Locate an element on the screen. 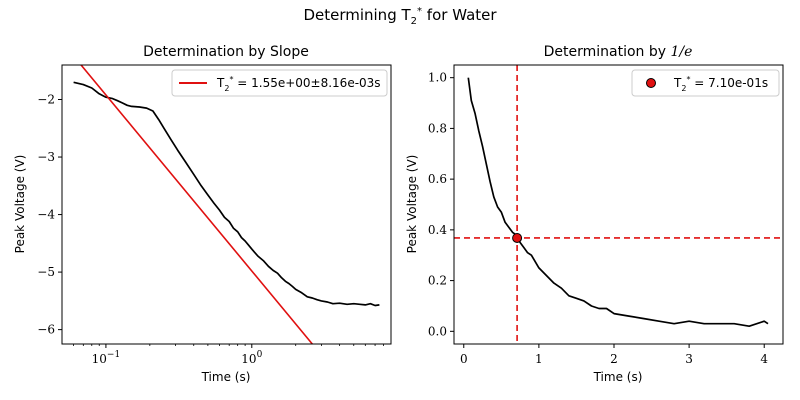  x-tick-label: 10⁻¹ is located at coordinates (106, 358).